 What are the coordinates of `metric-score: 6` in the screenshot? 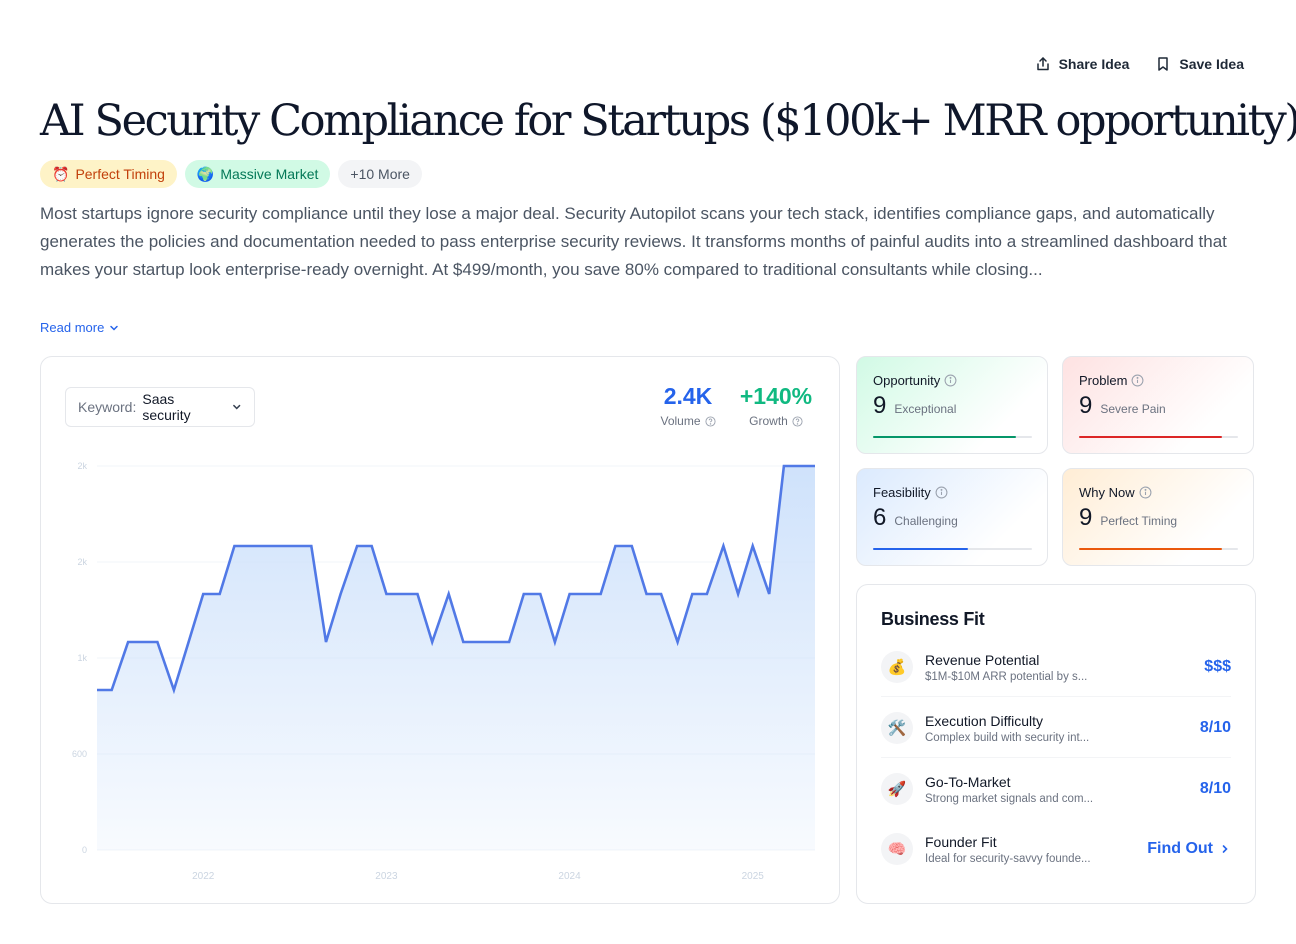 It's located at (880, 517).